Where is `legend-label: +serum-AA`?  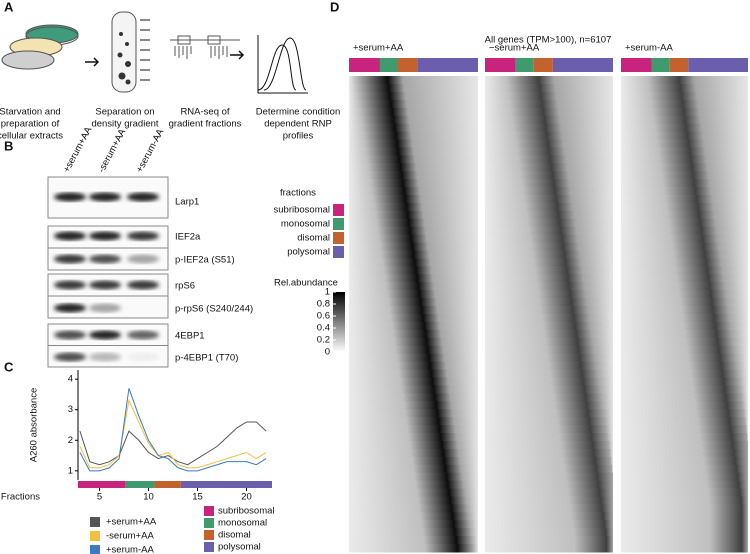
legend-label: +serum-AA is located at coordinates (130, 549).